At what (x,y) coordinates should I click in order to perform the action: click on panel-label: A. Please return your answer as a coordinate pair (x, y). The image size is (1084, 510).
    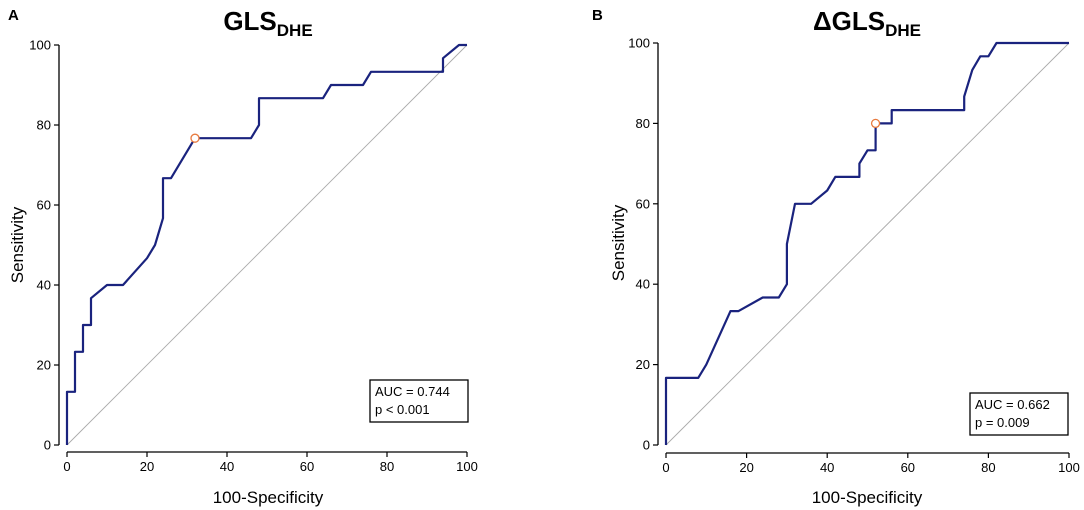
    Looking at the image, I should click on (13, 15).